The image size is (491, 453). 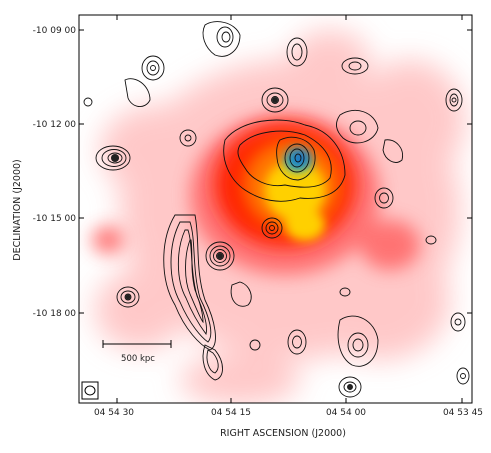 I want to click on y-axis-title: DECLINATION (J2000), so click(x=17, y=210).